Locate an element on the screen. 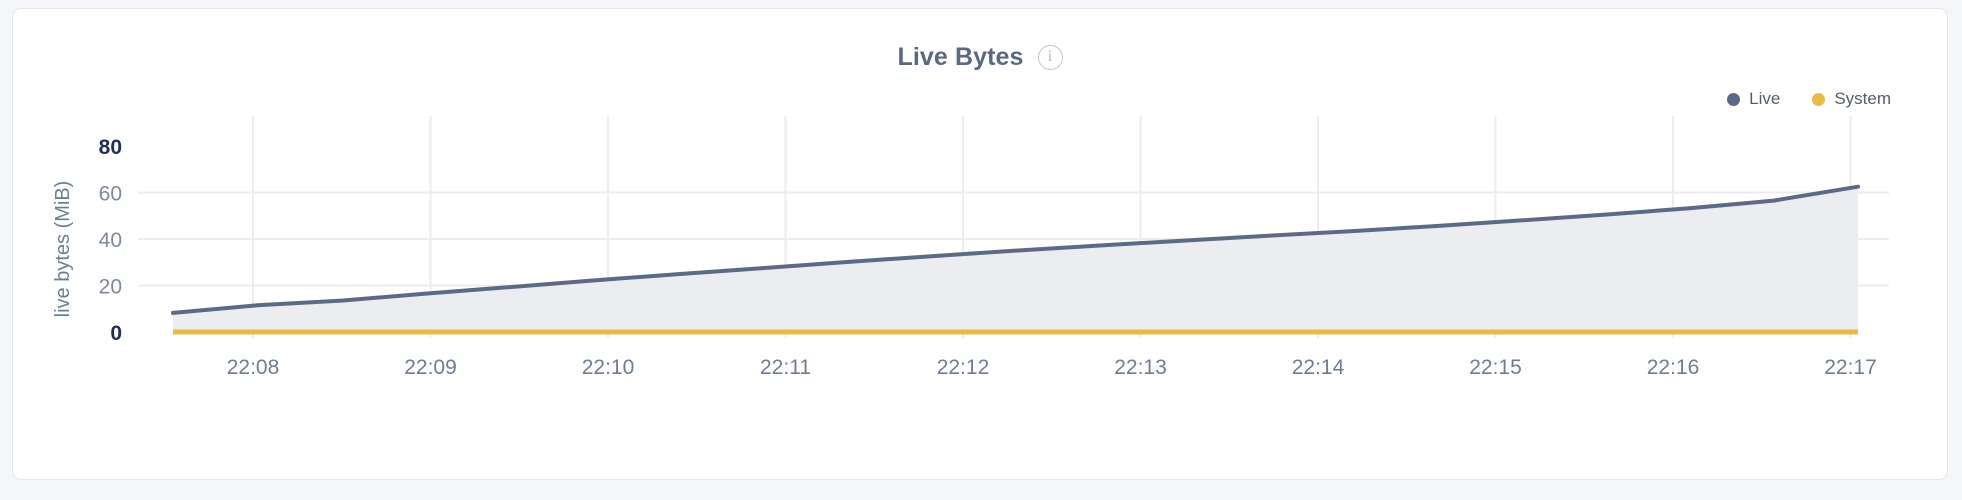 This screenshot has width=1962, height=500. info-icon: i is located at coordinates (1050, 57).